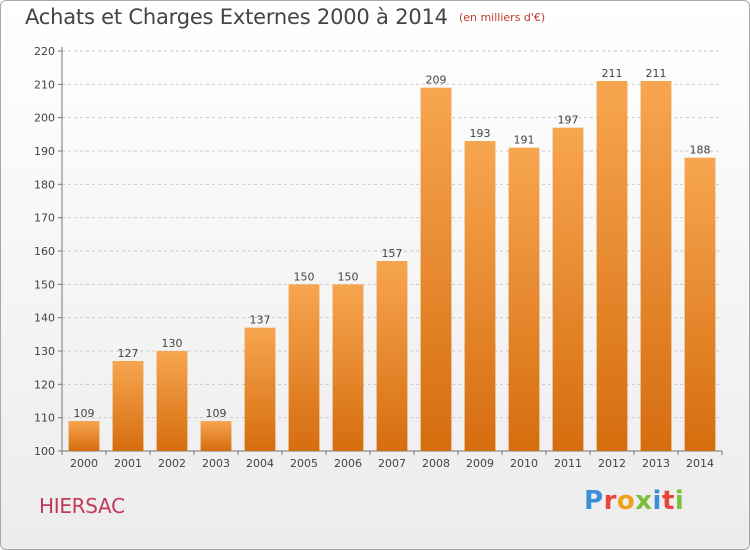 The height and width of the screenshot is (550, 750). Describe the element at coordinates (260, 463) in the screenshot. I see `x-tick-label: 2004` at that location.